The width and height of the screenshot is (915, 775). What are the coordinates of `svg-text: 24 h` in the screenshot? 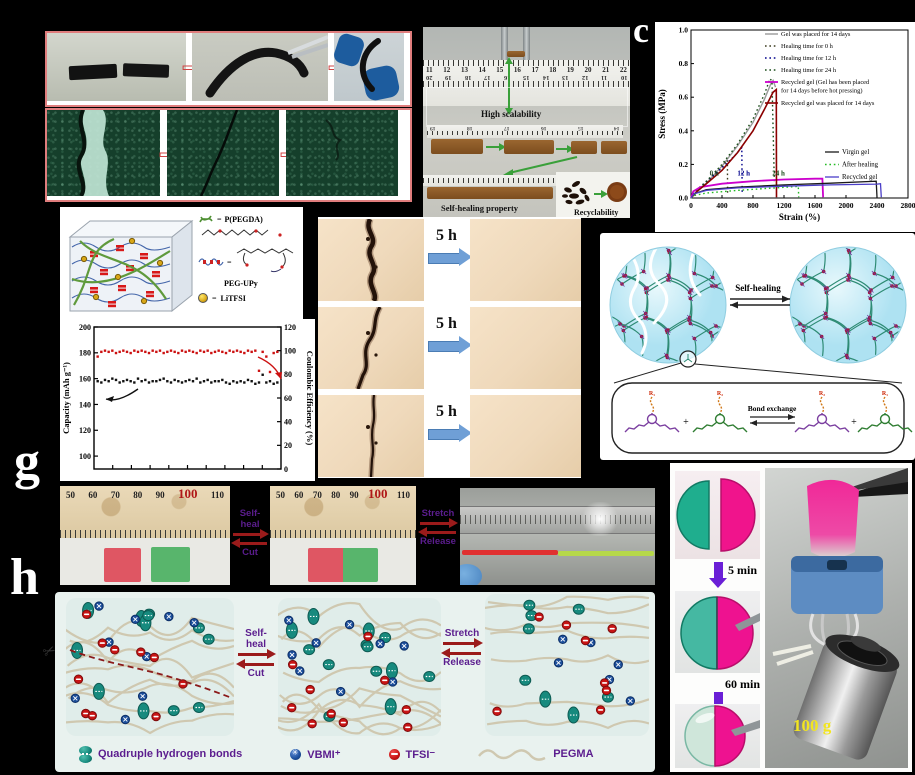 It's located at (778, 173).